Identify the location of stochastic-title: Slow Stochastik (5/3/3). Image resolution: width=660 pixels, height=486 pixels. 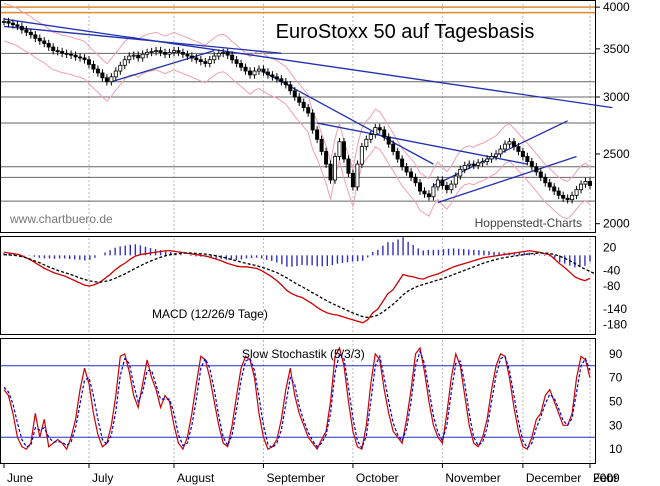
(303, 354).